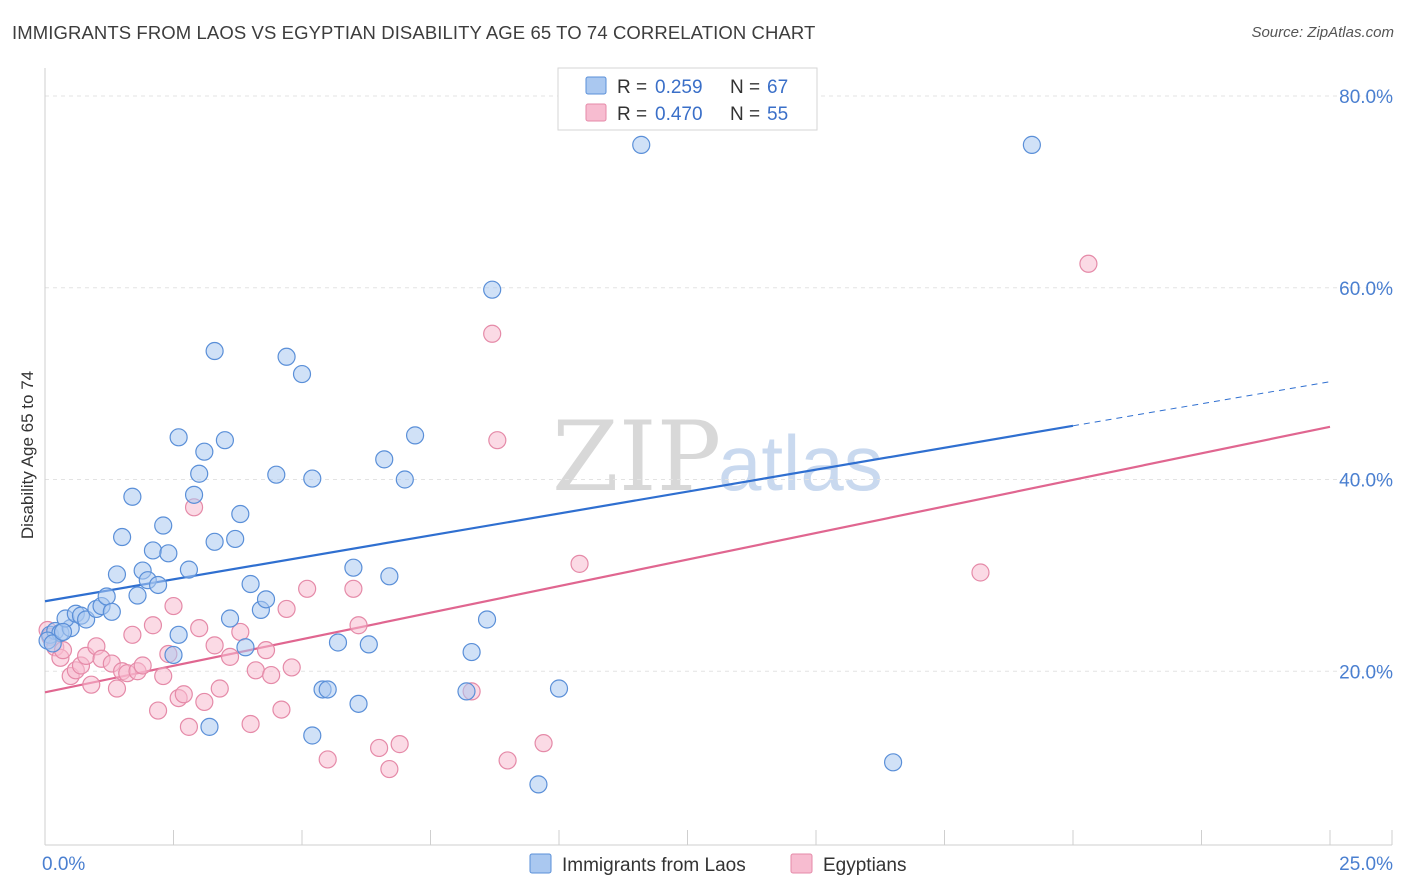 This screenshot has height=892, width=1406. What do you see at coordinates (1322, 32) in the screenshot?
I see `source-credit: Source: ZipAtlas.com` at bounding box center [1322, 32].